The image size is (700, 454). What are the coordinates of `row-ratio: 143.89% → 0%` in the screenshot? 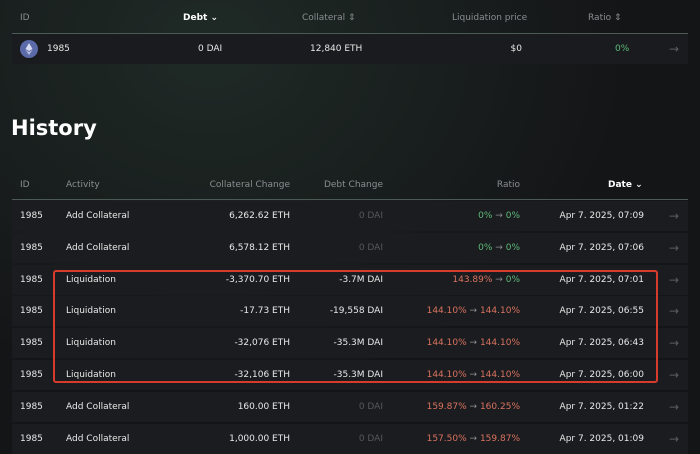 It's located at (486, 280).